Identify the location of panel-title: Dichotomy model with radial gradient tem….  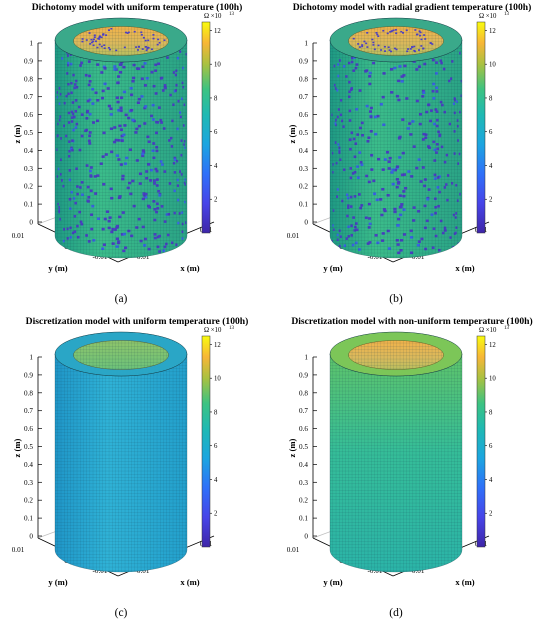
(412, 7).